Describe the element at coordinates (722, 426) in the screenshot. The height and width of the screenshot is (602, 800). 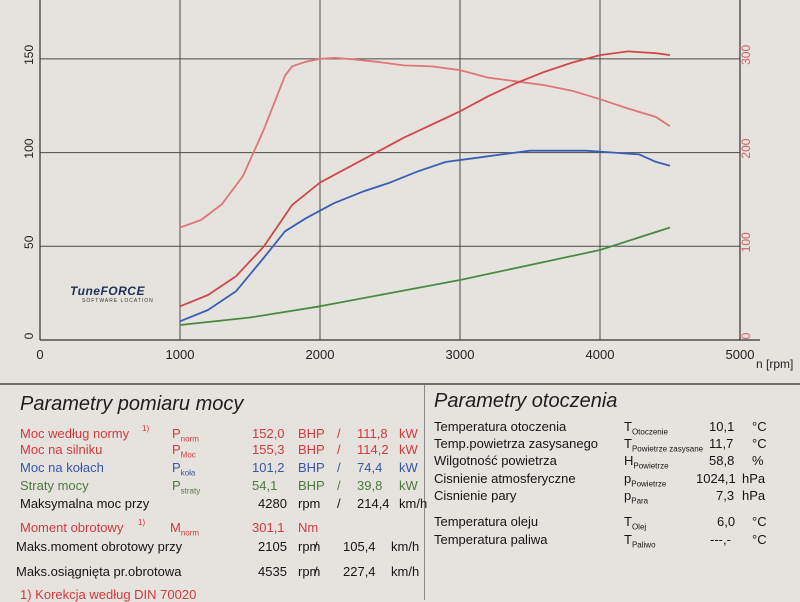
I see `row-value: 10,1` at that location.